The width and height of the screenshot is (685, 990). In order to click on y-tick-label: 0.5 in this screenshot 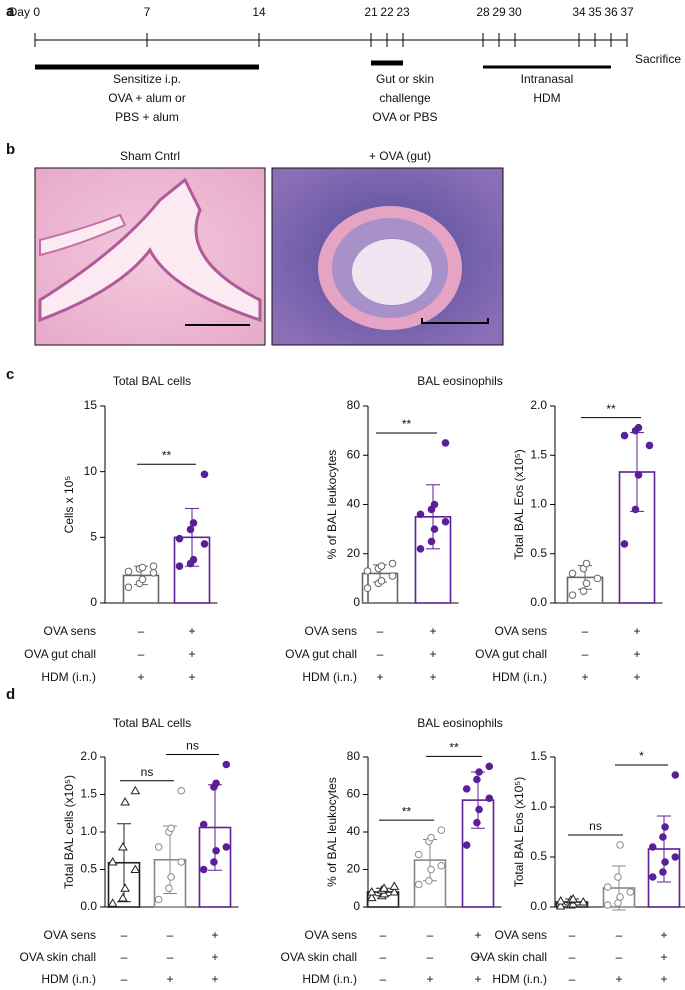, I will do `click(88, 869)`.